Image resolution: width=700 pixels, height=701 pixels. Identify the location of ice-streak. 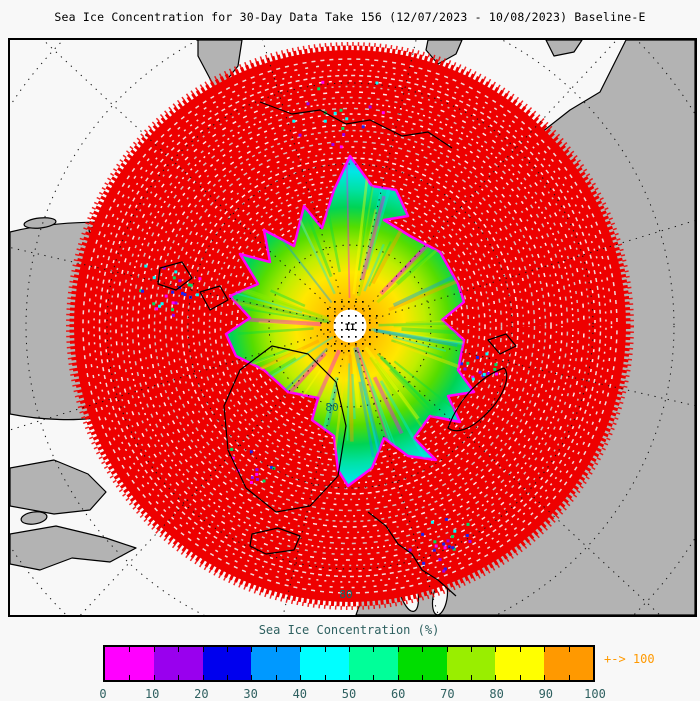
(351, 398).